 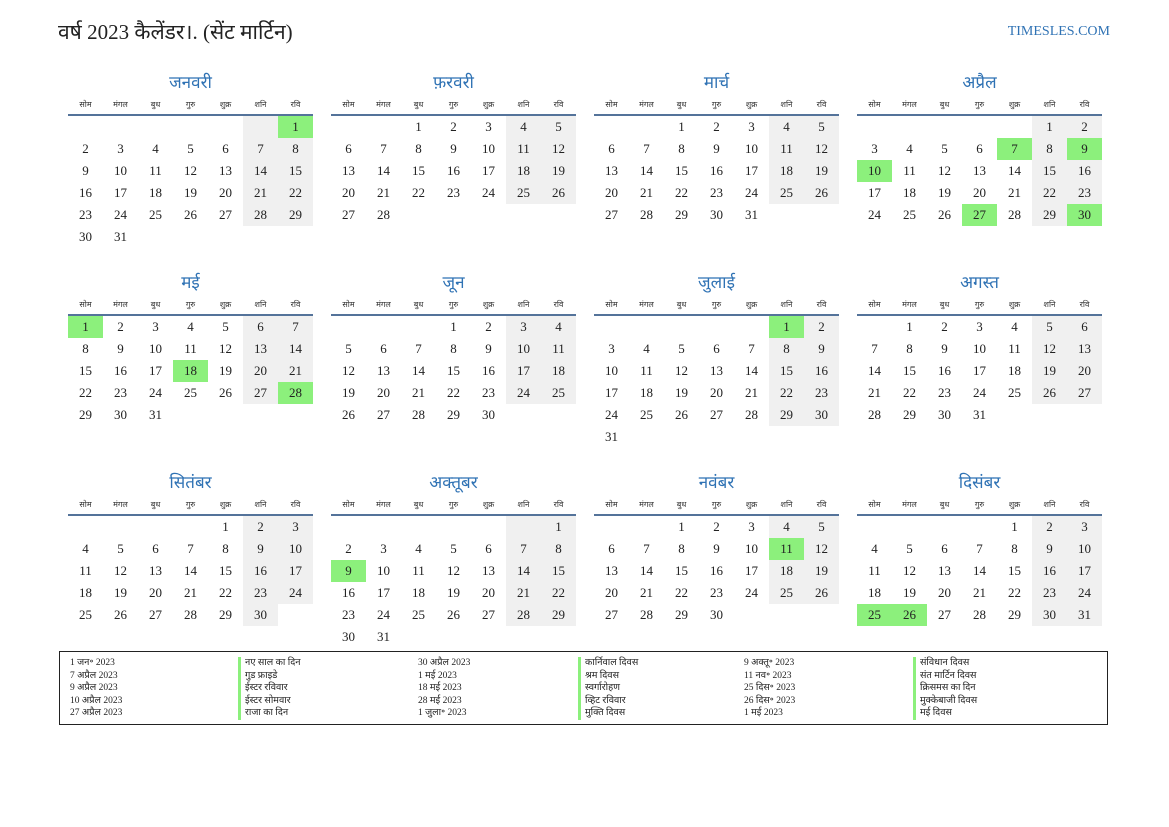 I want to click on day-cell: 15, so click(x=558, y=571).